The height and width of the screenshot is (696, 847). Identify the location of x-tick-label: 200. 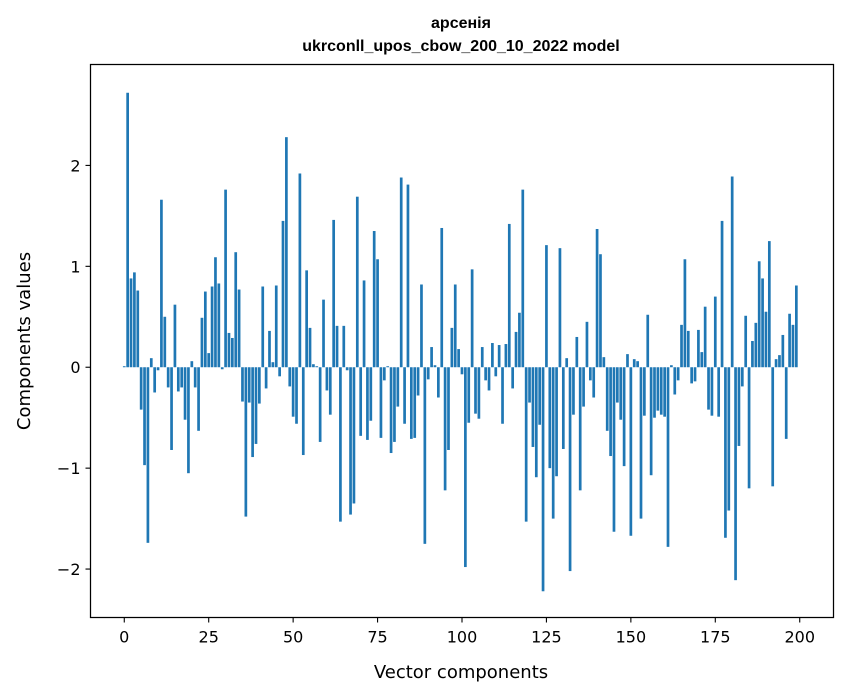
(799, 637).